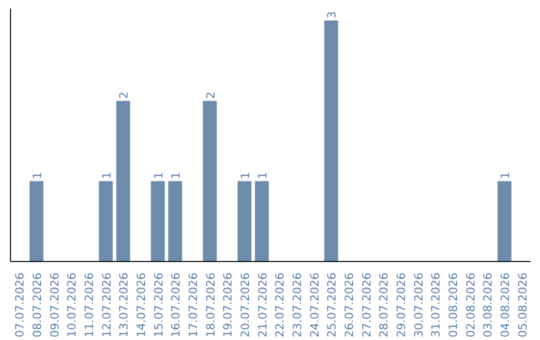  I want to click on x-tick-label: 27.07.2026, so click(366, 305).